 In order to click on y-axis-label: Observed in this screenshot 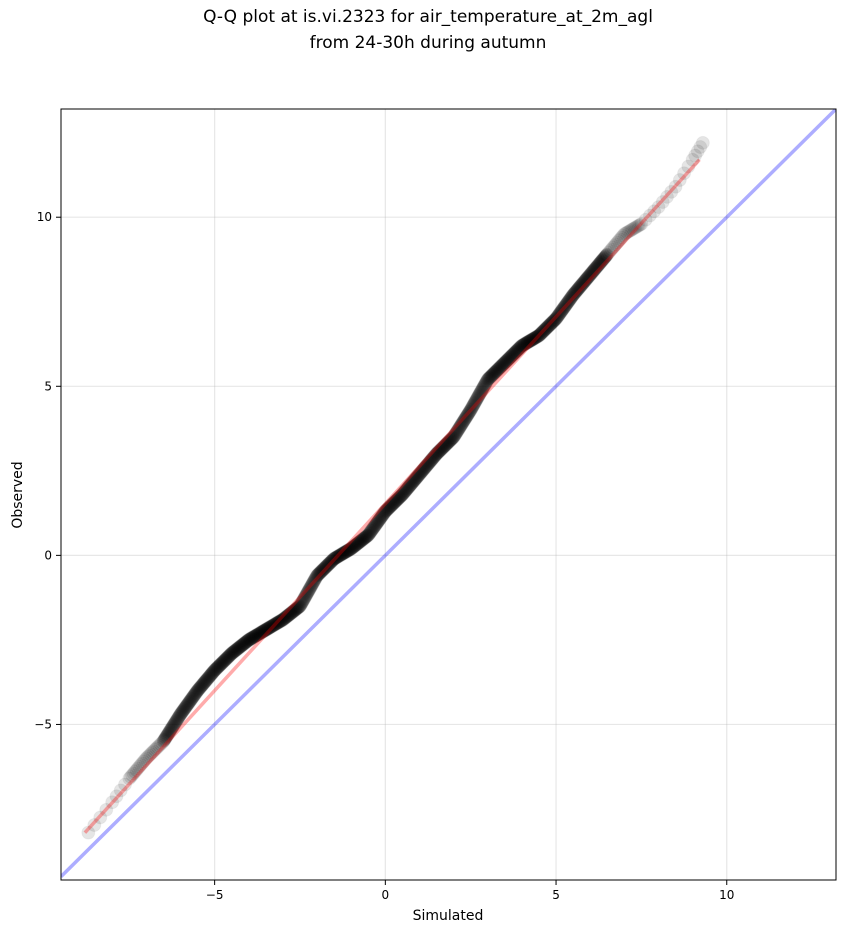, I will do `click(18, 494)`.